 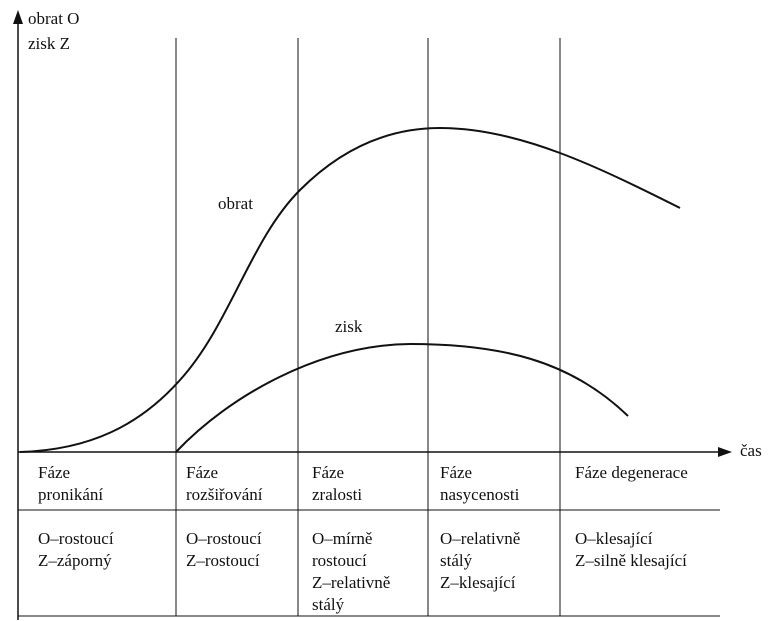 What do you see at coordinates (480, 538) in the screenshot?
I see `phase-description: O–relativně` at bounding box center [480, 538].